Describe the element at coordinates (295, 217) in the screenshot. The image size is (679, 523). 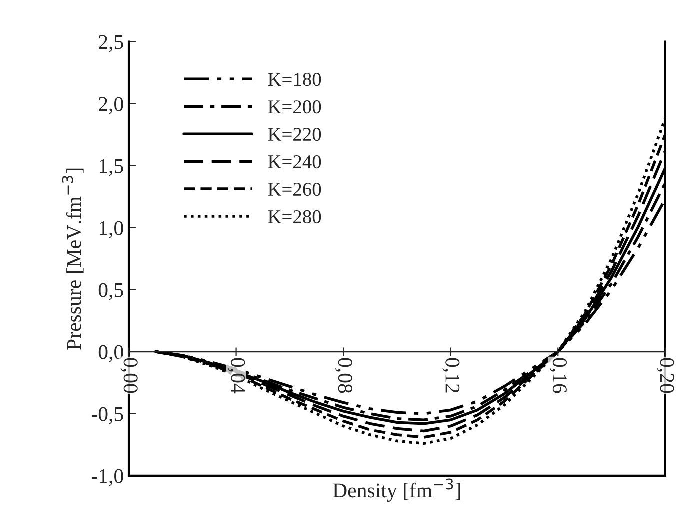
I see `legend-label: K=280` at that location.